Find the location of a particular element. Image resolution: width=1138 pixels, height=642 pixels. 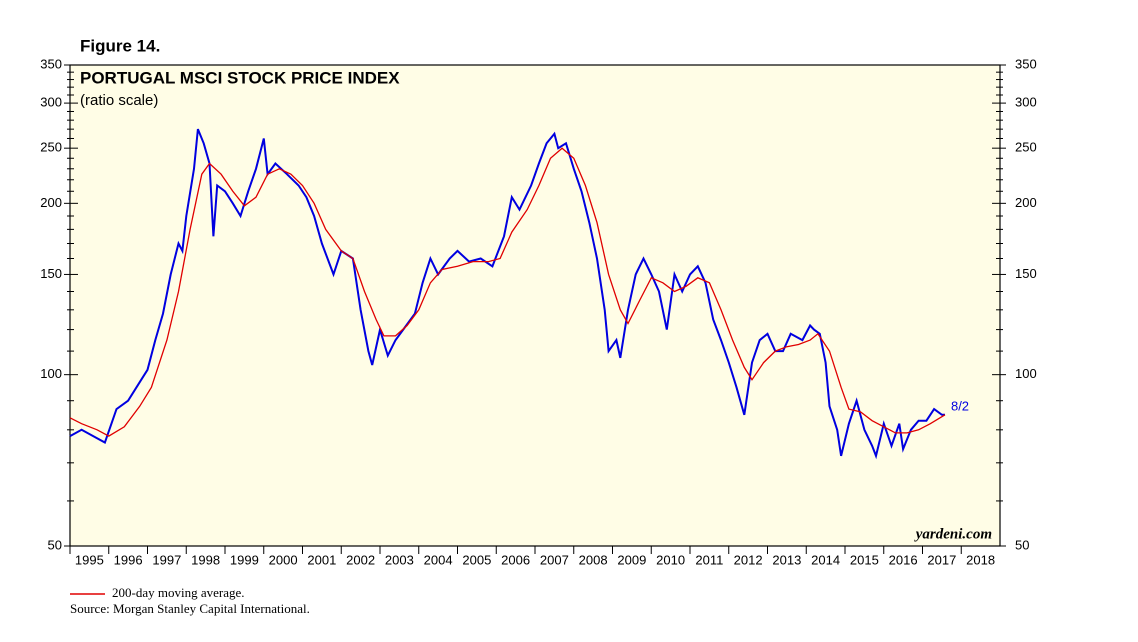

x-tick-label: 2003 is located at coordinates (399, 559).